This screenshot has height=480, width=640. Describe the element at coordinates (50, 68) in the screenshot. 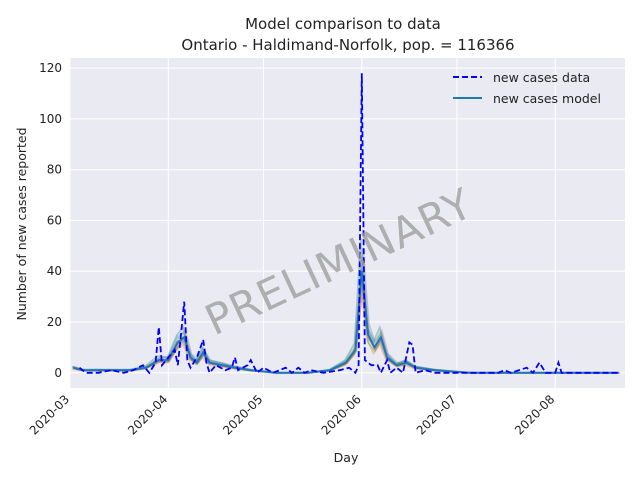

I see `y-tick-label: 120` at that location.